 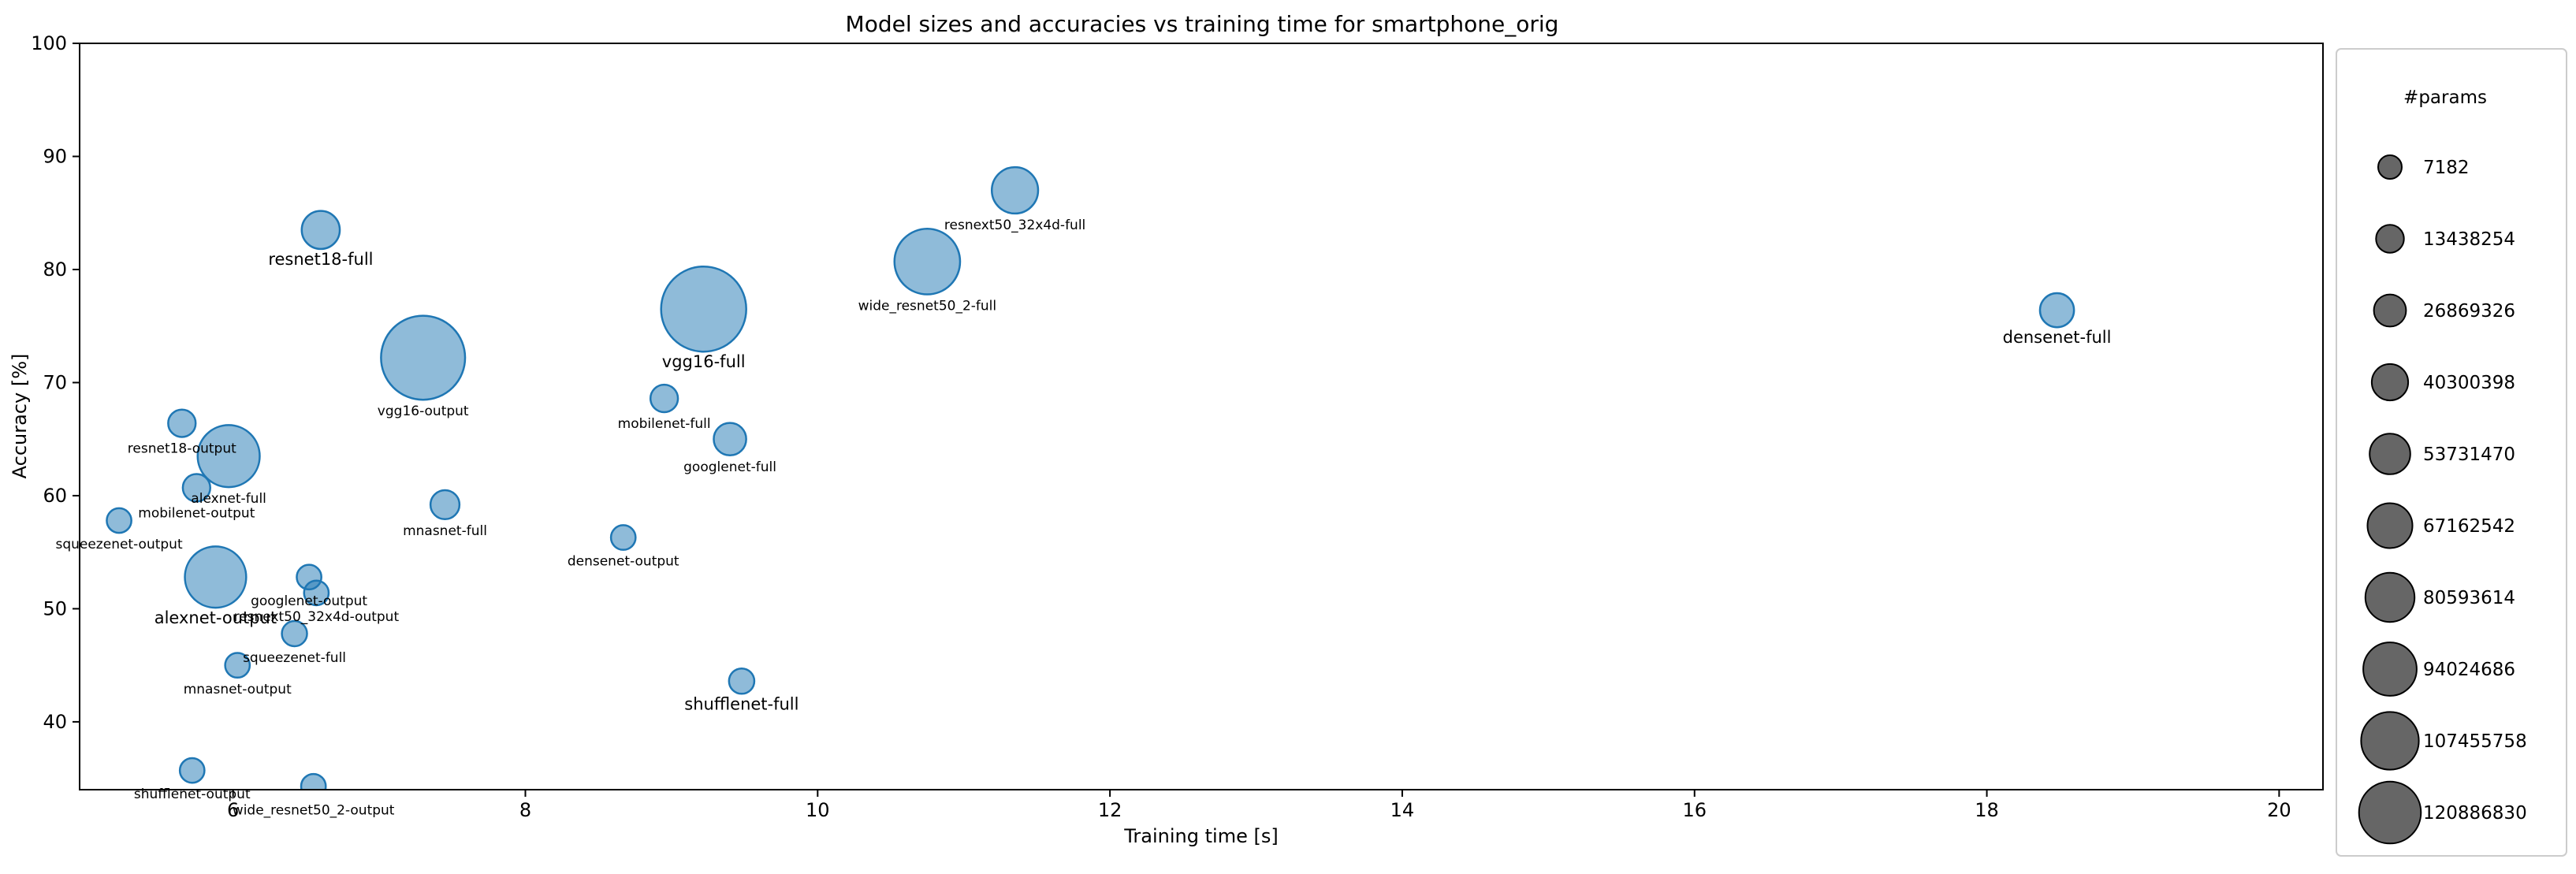 I want to click on y-tick-label: 90, so click(x=55, y=156).